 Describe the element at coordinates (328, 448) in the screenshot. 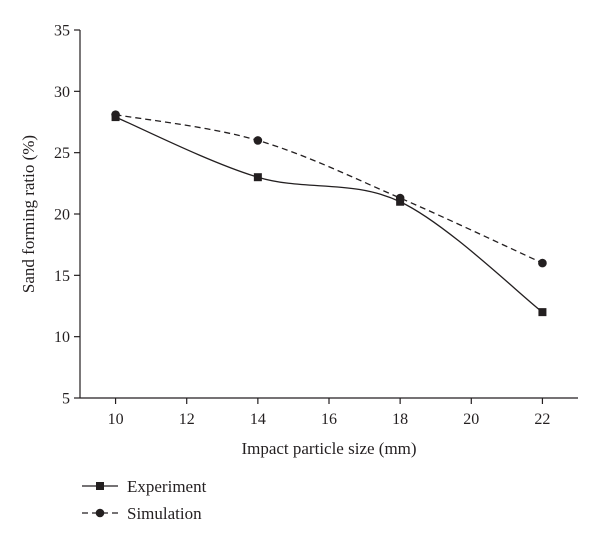

I see `x-axis-title: Impact particle size (mm)` at that location.